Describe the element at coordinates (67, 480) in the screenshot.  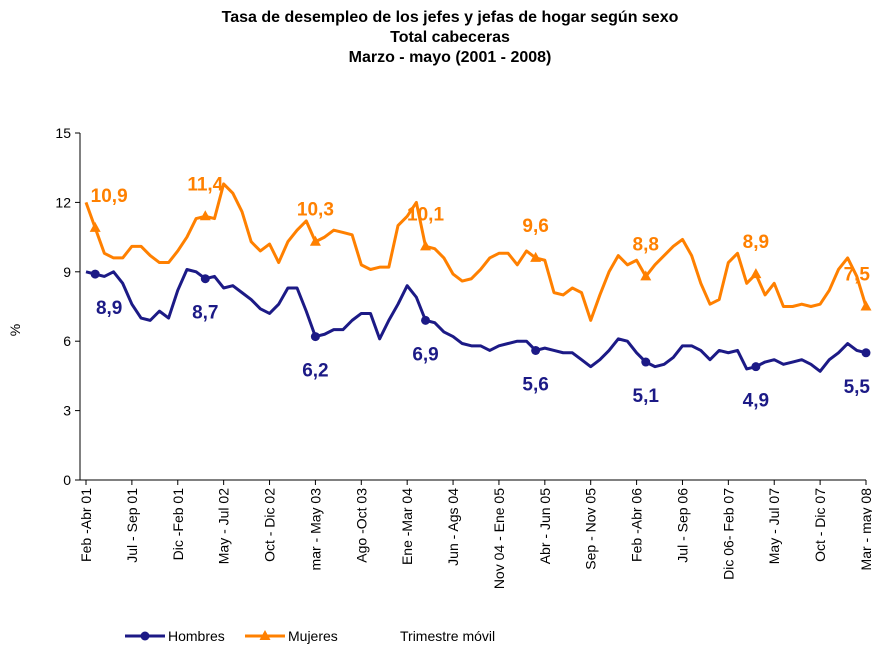
I see `y-tick-label: 0` at that location.